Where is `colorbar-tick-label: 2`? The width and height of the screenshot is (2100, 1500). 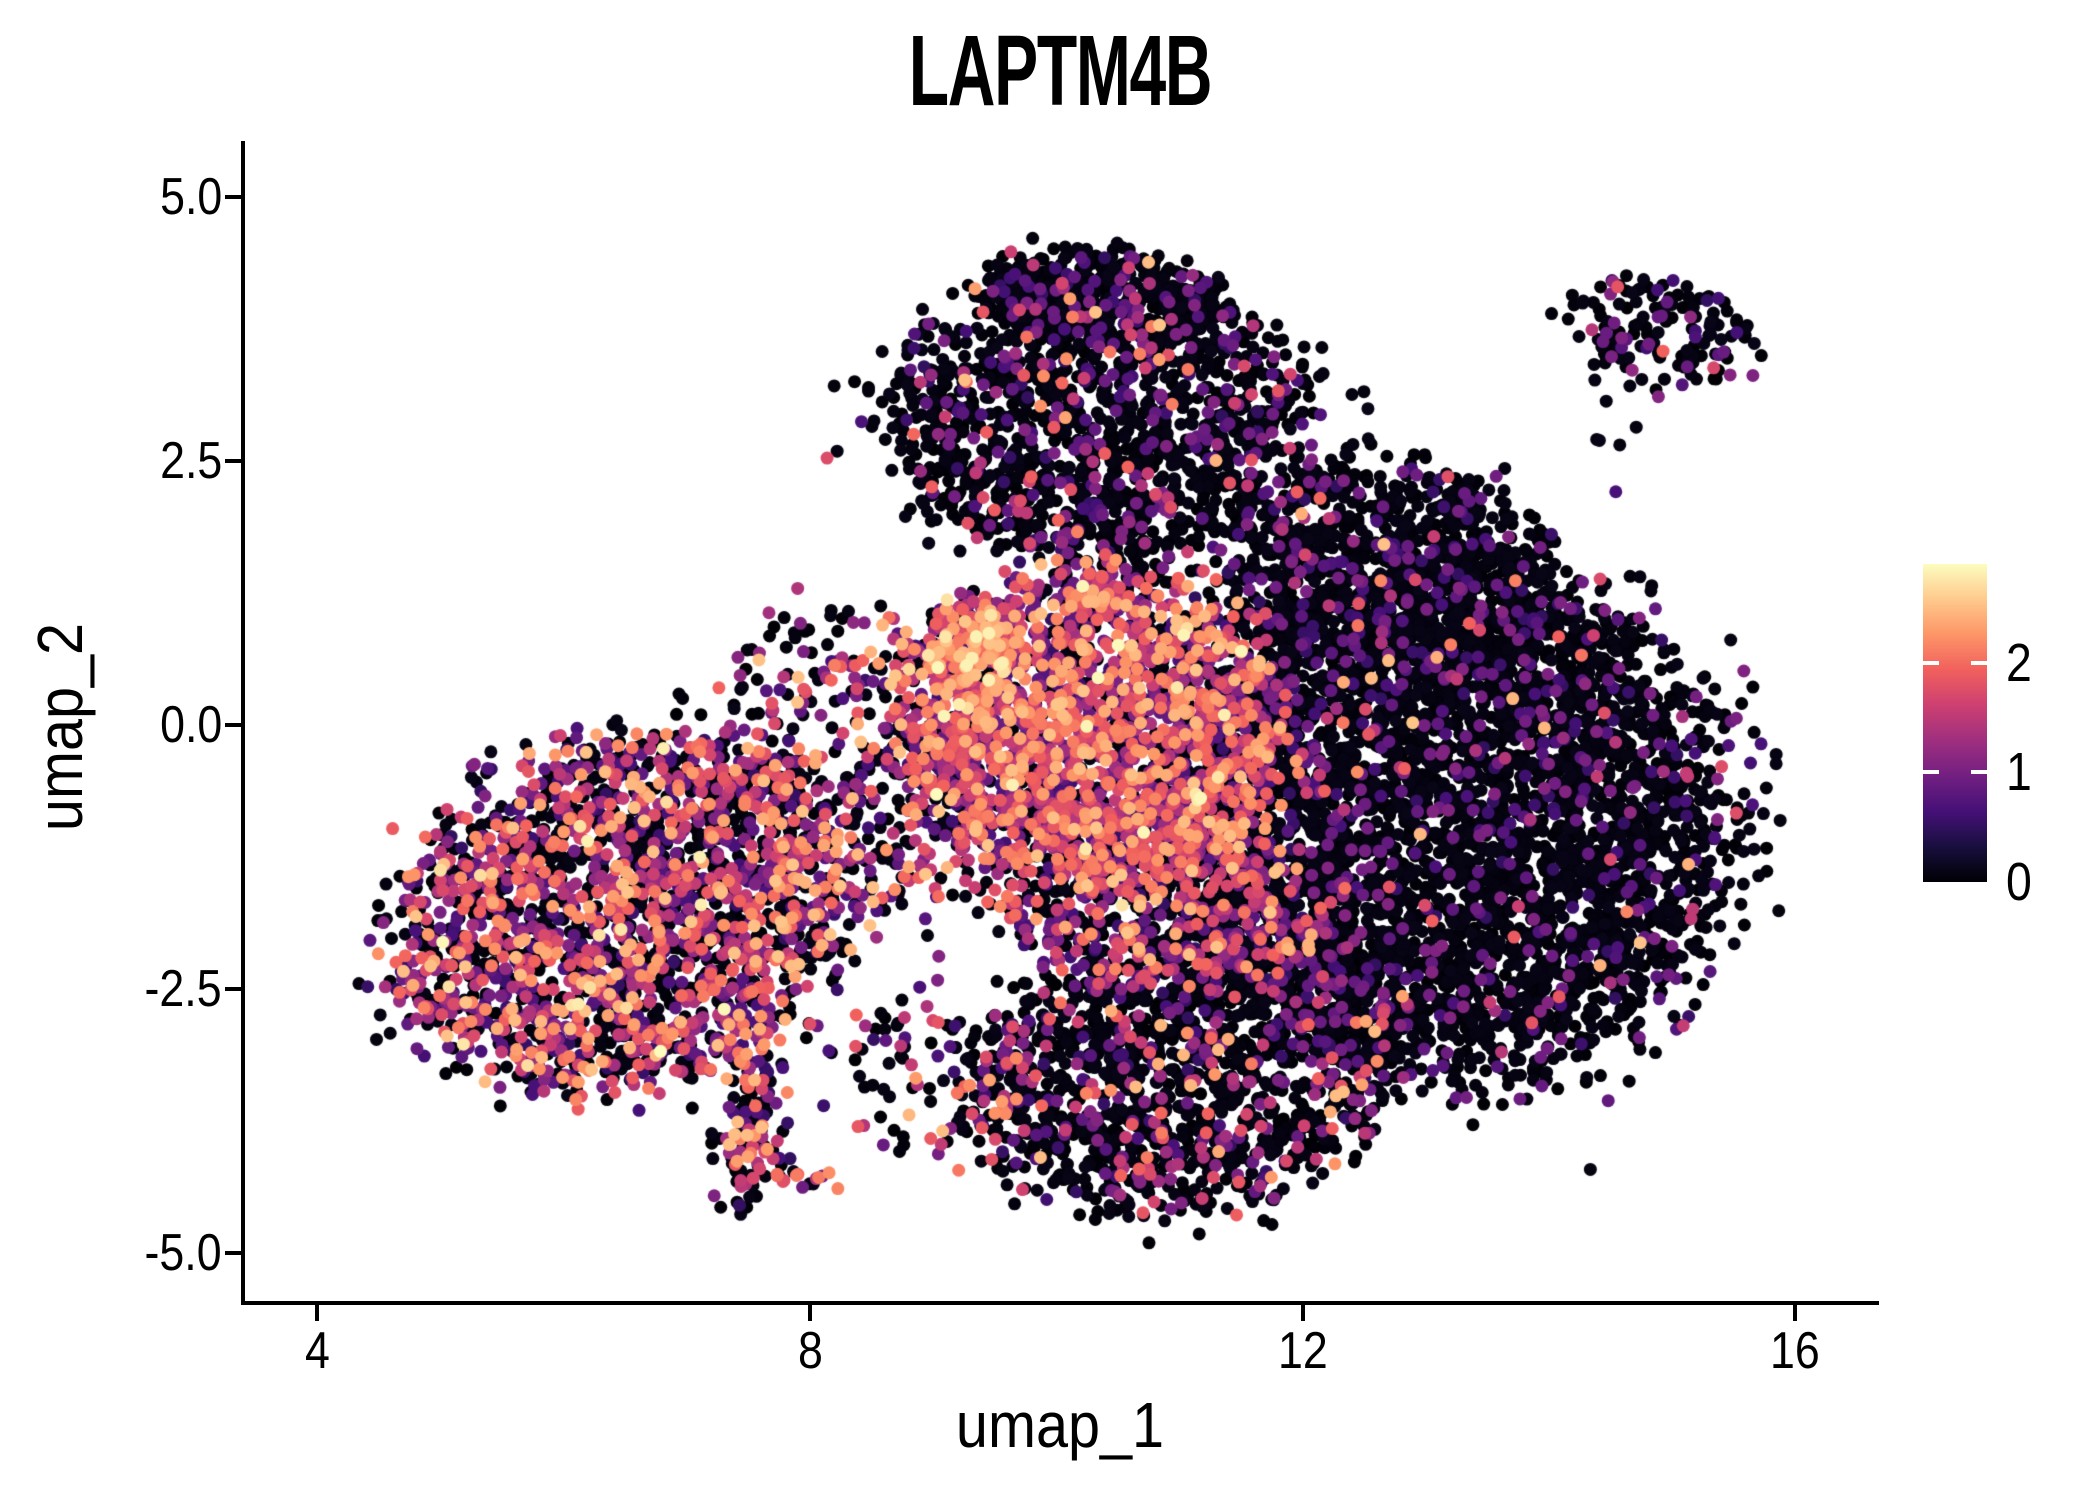
colorbar-tick-label: 2 is located at coordinates (2019, 662).